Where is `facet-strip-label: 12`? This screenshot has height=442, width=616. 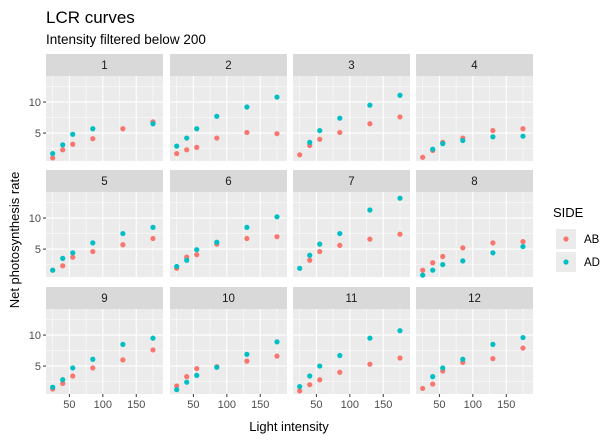 facet-strip-label: 12 is located at coordinates (474, 299).